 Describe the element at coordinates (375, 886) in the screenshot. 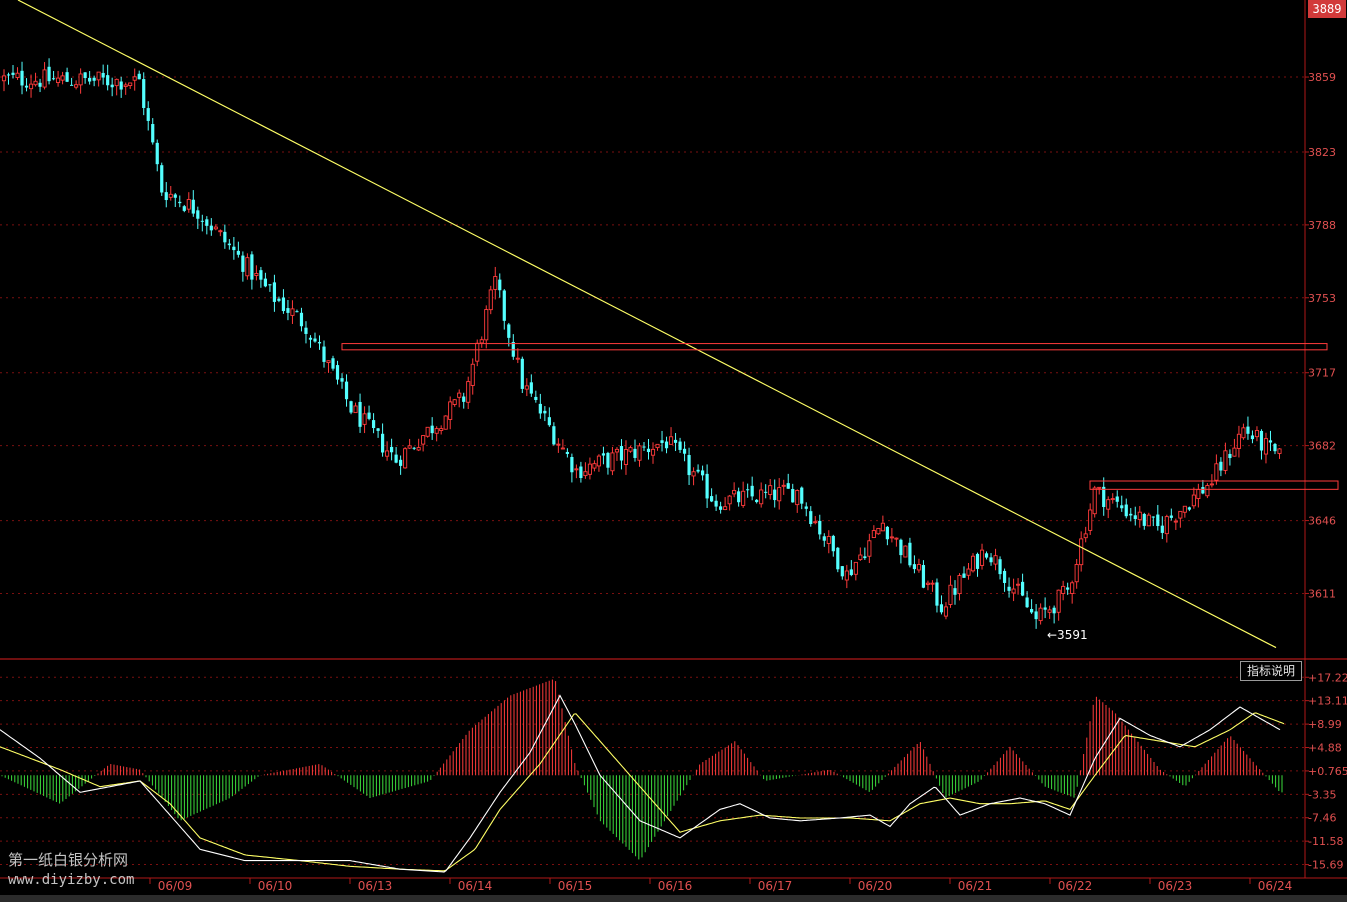

I see `date-tick-label: 06/13` at that location.